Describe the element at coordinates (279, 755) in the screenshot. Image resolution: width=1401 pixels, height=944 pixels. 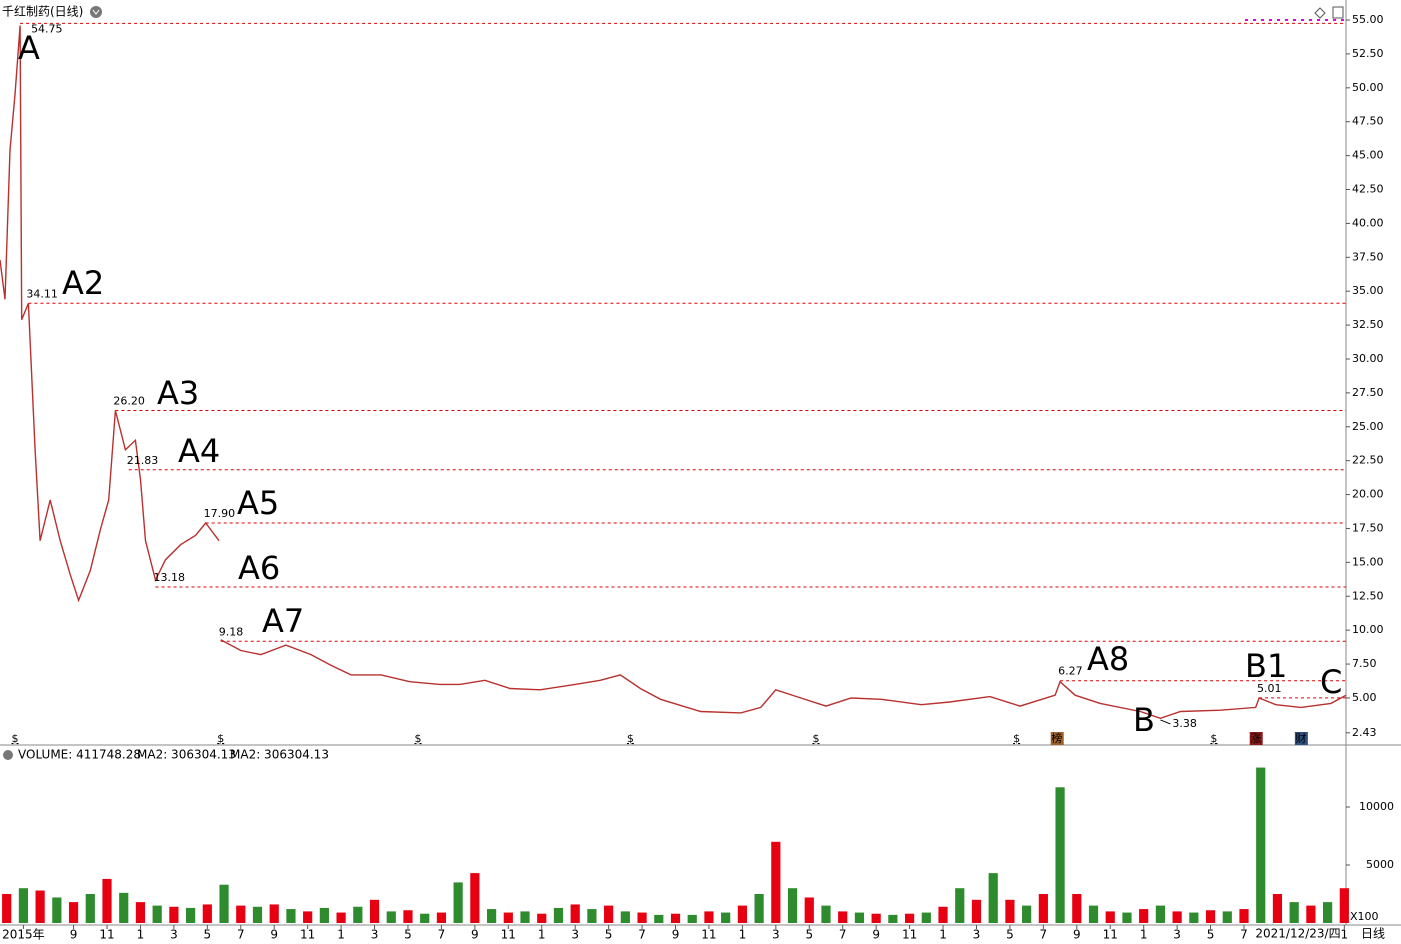
I see `ma-label-colored: MA2: 306304.13` at that location.